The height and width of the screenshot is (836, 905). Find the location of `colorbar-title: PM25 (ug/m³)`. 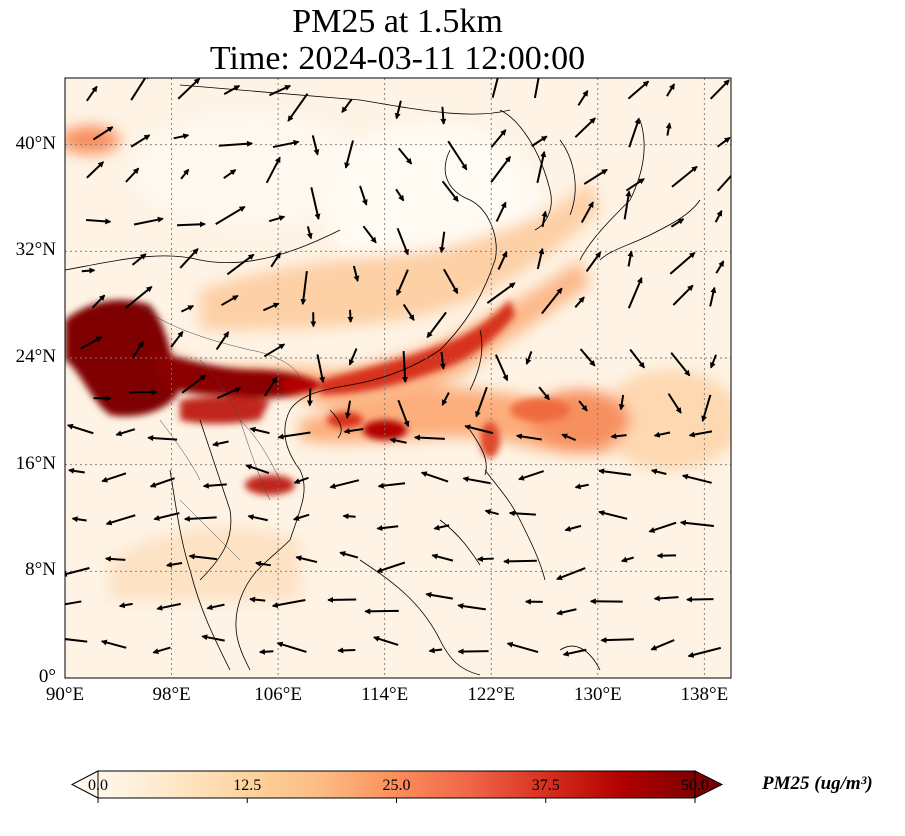

colorbar-title: PM25 (ug/m³) is located at coordinates (817, 783).